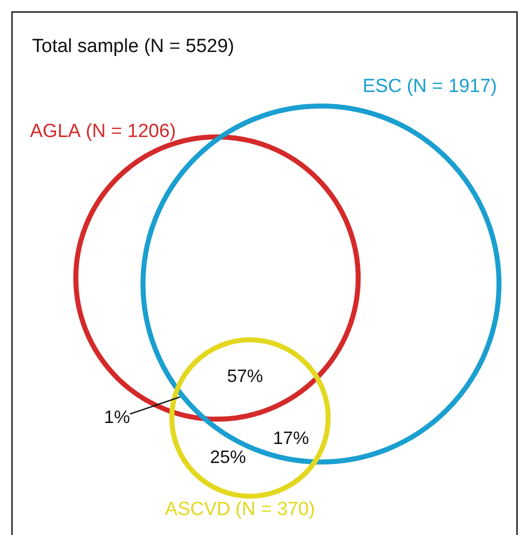  I want to click on text: 57%, so click(245, 376).